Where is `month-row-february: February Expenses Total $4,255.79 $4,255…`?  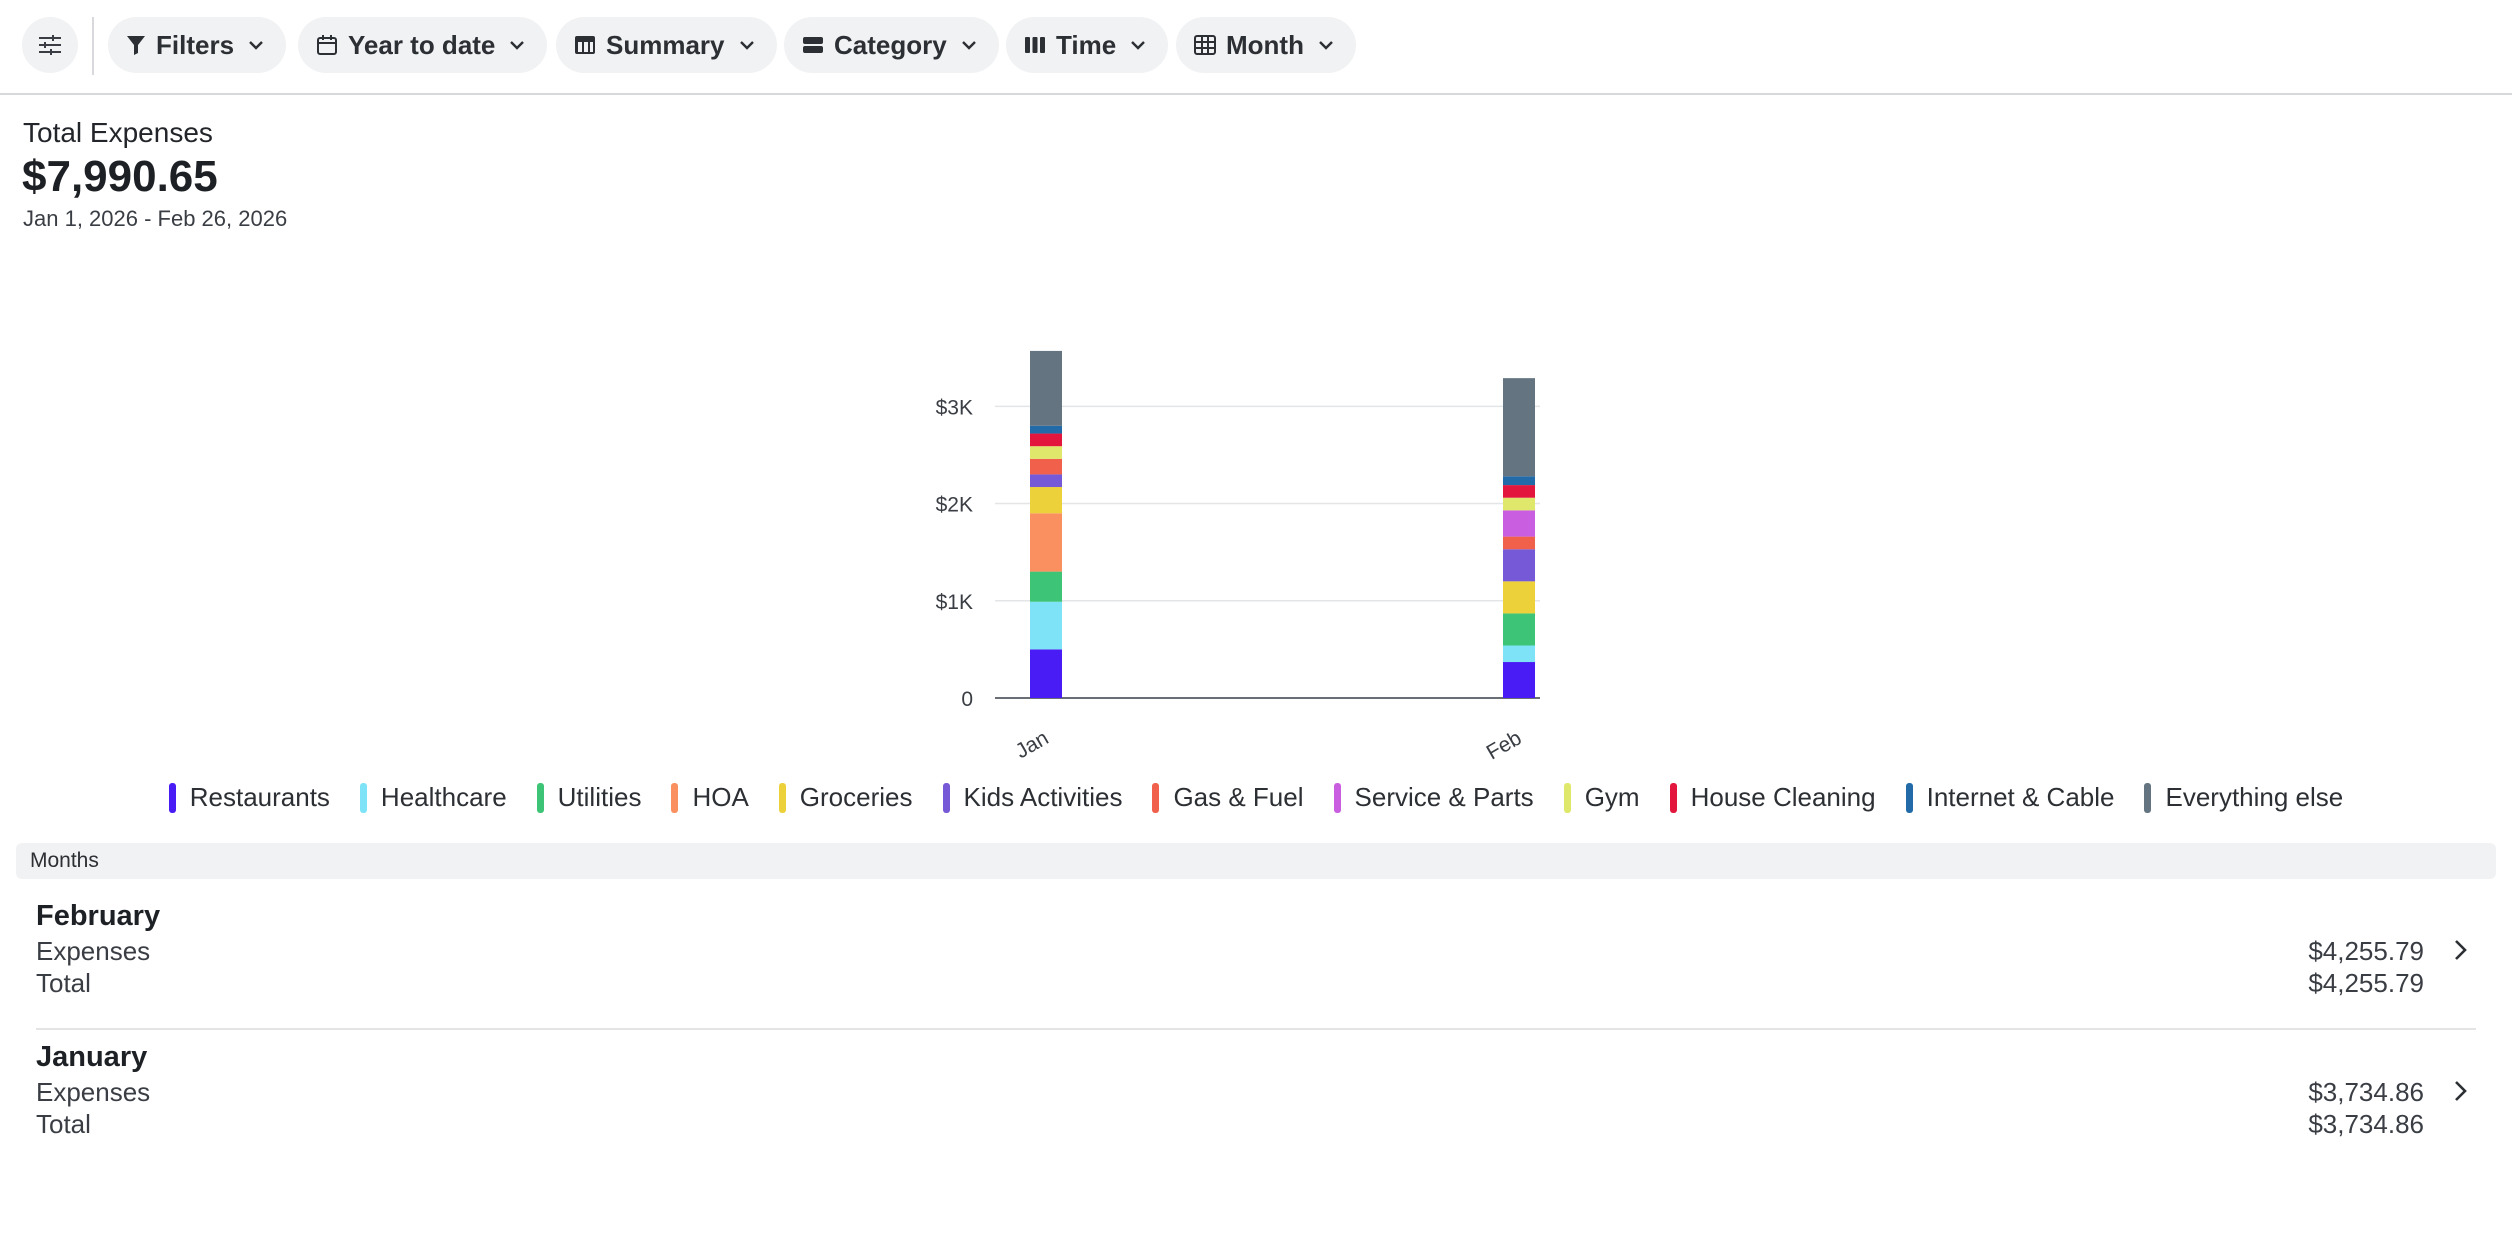
month-row-february: February Expenses Total $4,255.79 $4,255… is located at coordinates (1256, 965).